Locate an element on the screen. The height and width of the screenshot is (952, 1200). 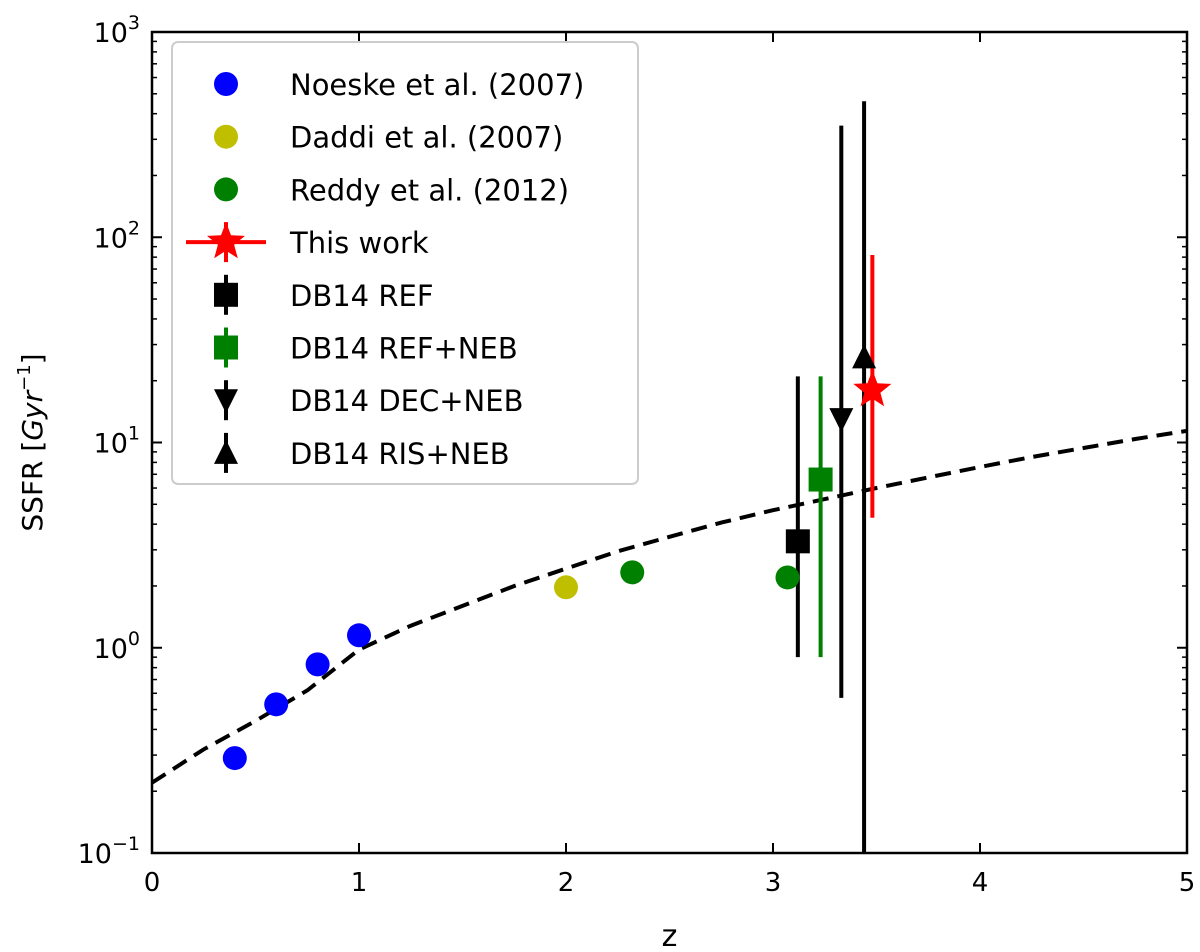
x-tick-label-5: 5 is located at coordinates (1187, 883).